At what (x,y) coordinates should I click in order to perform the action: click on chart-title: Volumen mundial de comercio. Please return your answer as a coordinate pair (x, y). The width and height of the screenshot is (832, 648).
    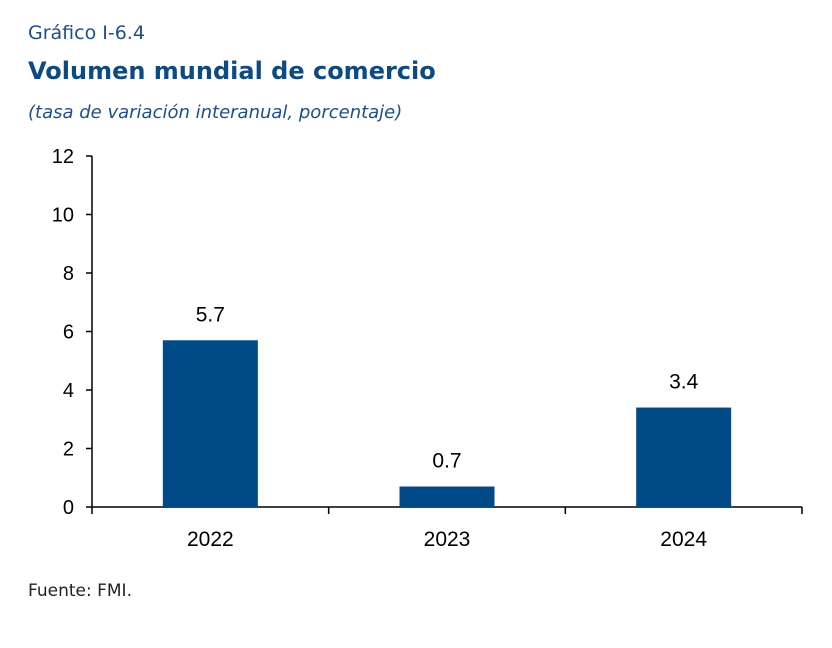
    Looking at the image, I should click on (232, 71).